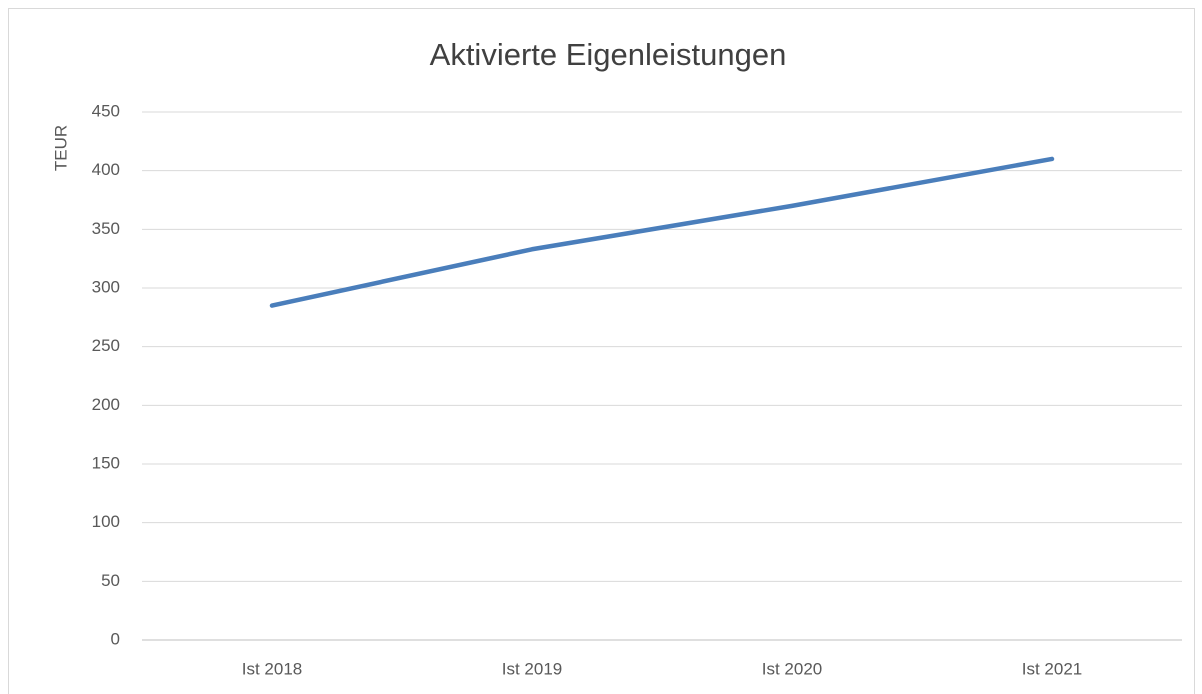 This screenshot has width=1202, height=694. What do you see at coordinates (106, 404) in the screenshot?
I see `y-tick-label: 200` at bounding box center [106, 404].